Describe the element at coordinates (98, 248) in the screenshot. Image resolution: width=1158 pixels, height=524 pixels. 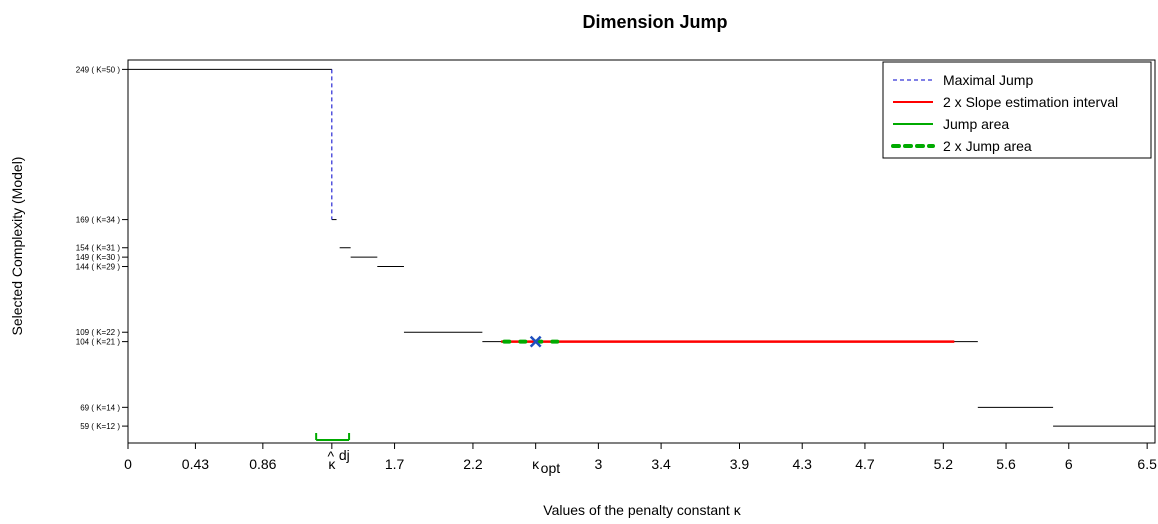
I see `y-tick-label: 154 ( K=31 )` at that location.